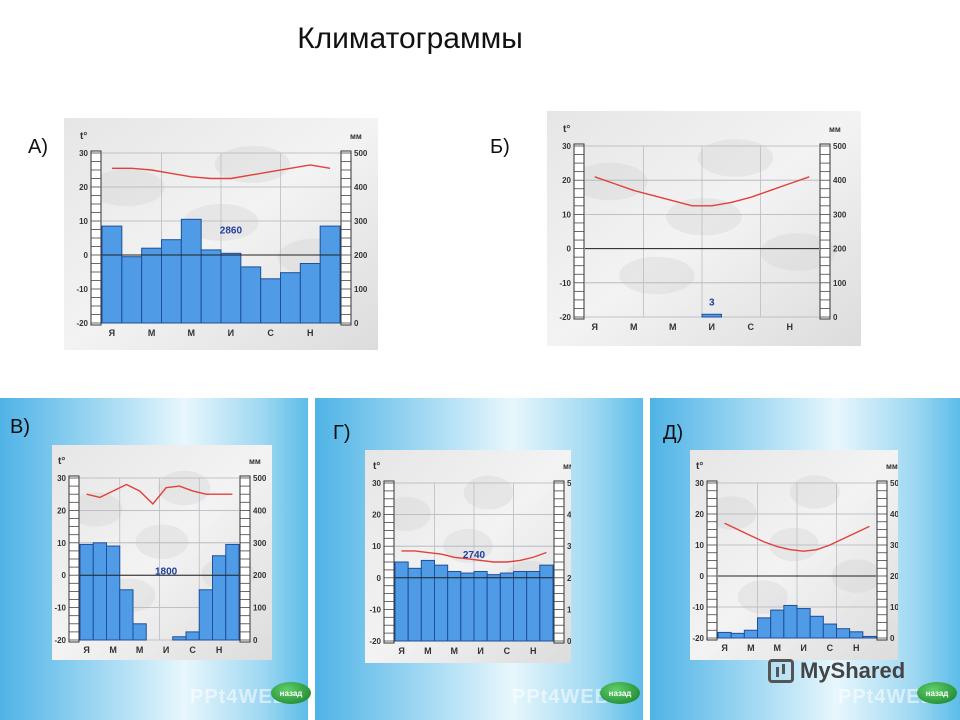  I want to click on temperature-line, so click(702, 191).